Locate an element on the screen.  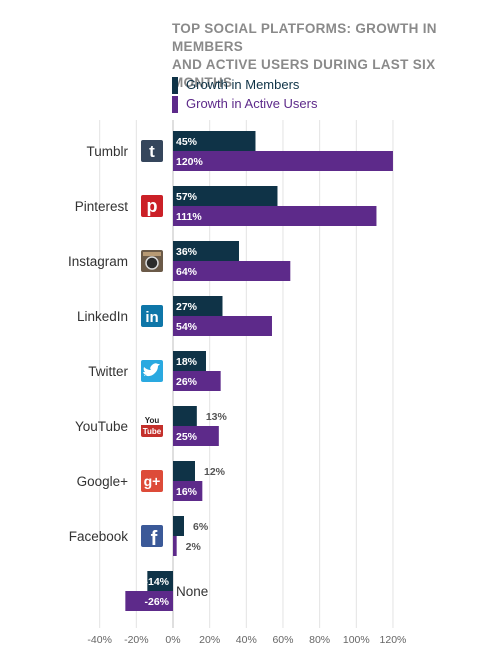
bar-youtube-members is located at coordinates (185, 416).